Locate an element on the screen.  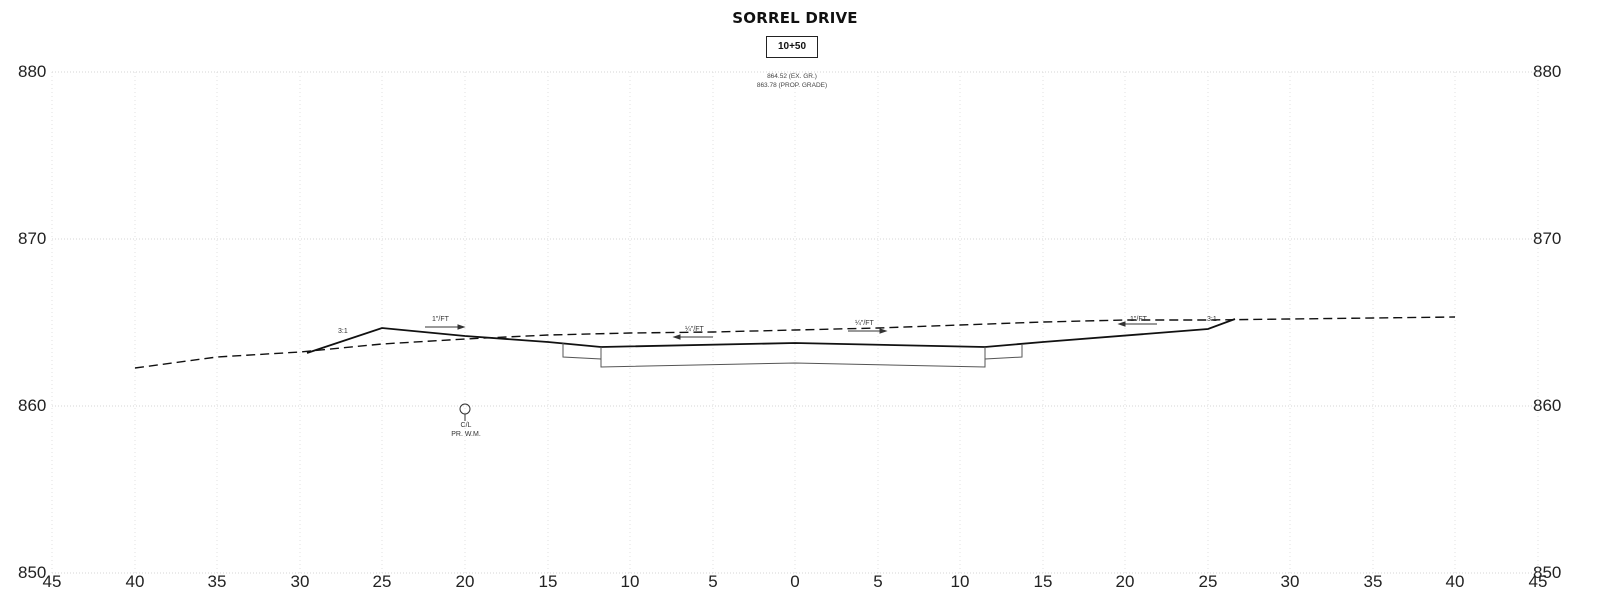
existing-grade-line is located at coordinates (795, 342).